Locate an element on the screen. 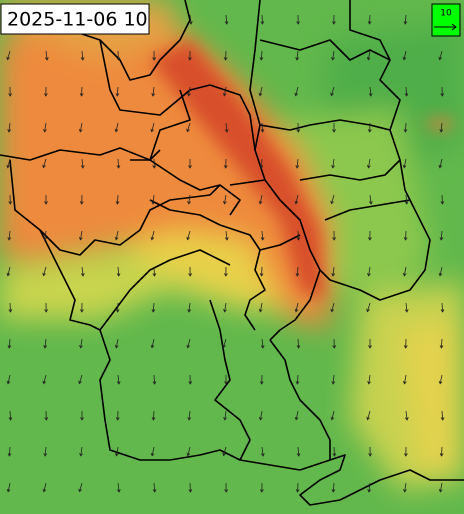 The image size is (464, 514). yellow-area-east is located at coordinates (432, 395).